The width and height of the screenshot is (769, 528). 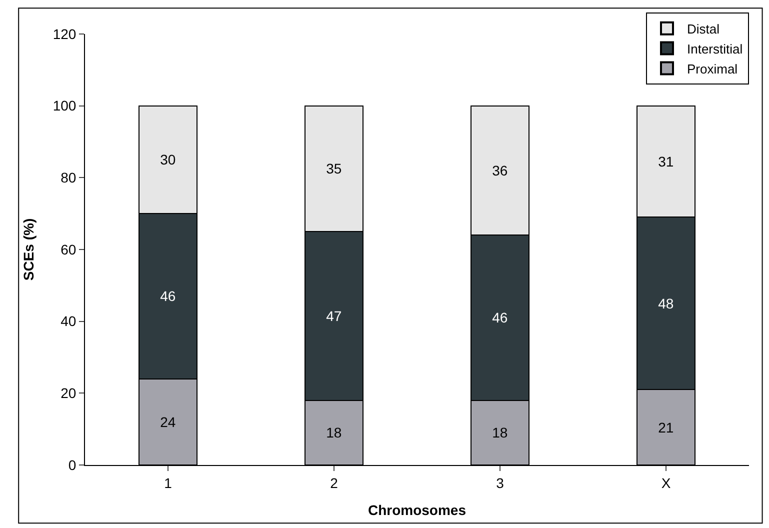 What do you see at coordinates (334, 482) in the screenshot?
I see `x-tick-label: 2` at bounding box center [334, 482].